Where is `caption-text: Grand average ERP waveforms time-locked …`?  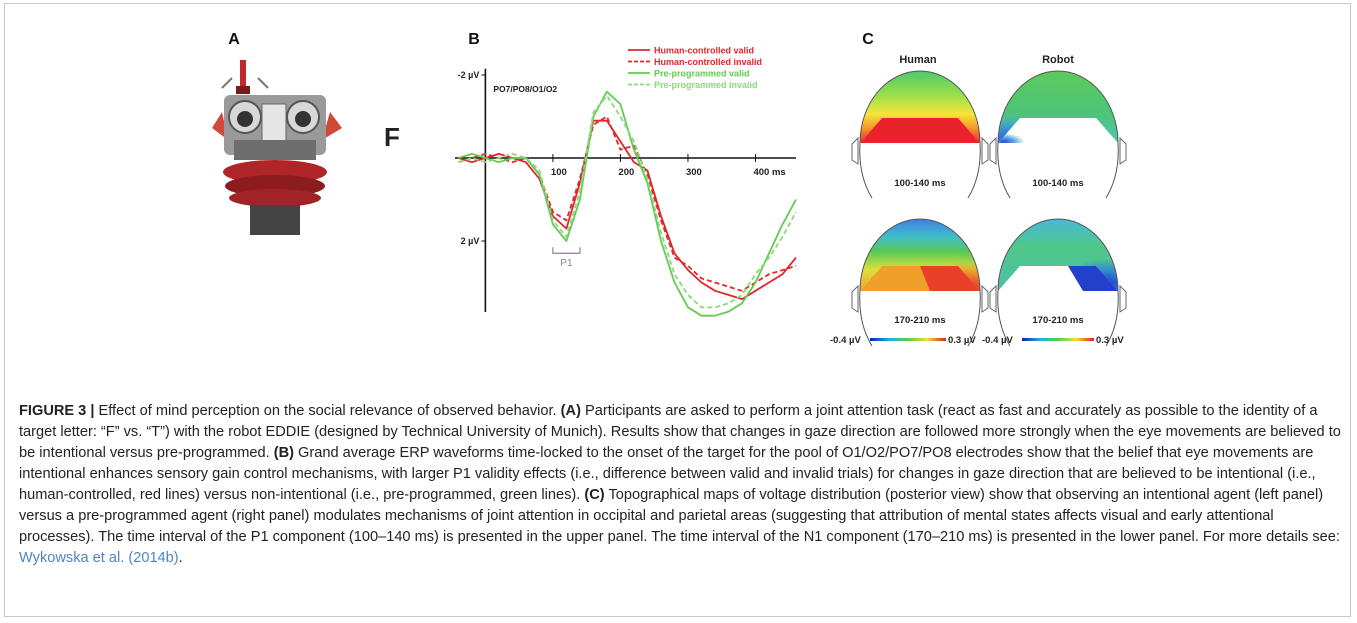
caption-text: Grand average ERP waveforms time-locked … is located at coordinates (667, 474).